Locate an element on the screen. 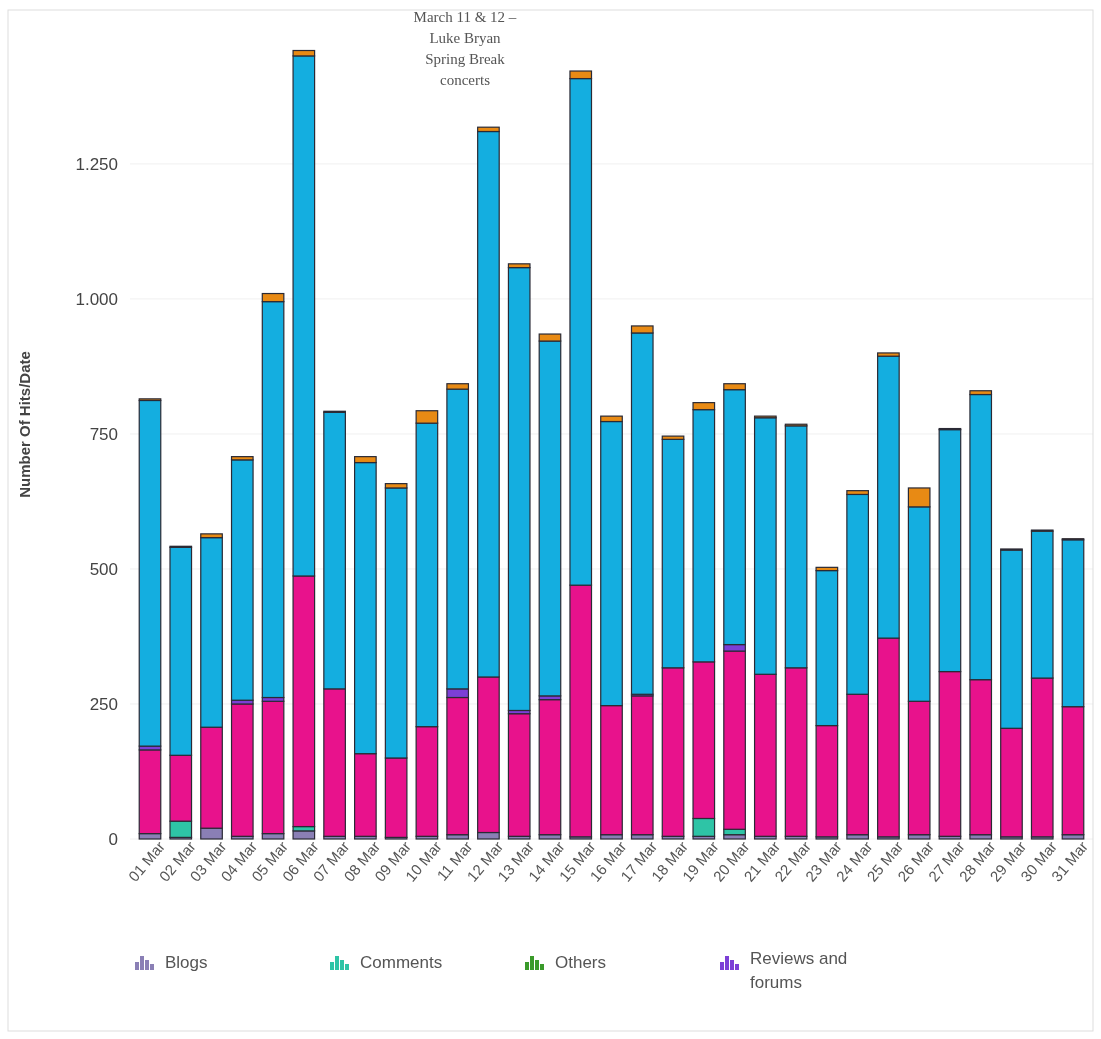 Image resolution: width=1101 pixels, height=1039 pixels. legend-label: Blogs is located at coordinates (186, 962).